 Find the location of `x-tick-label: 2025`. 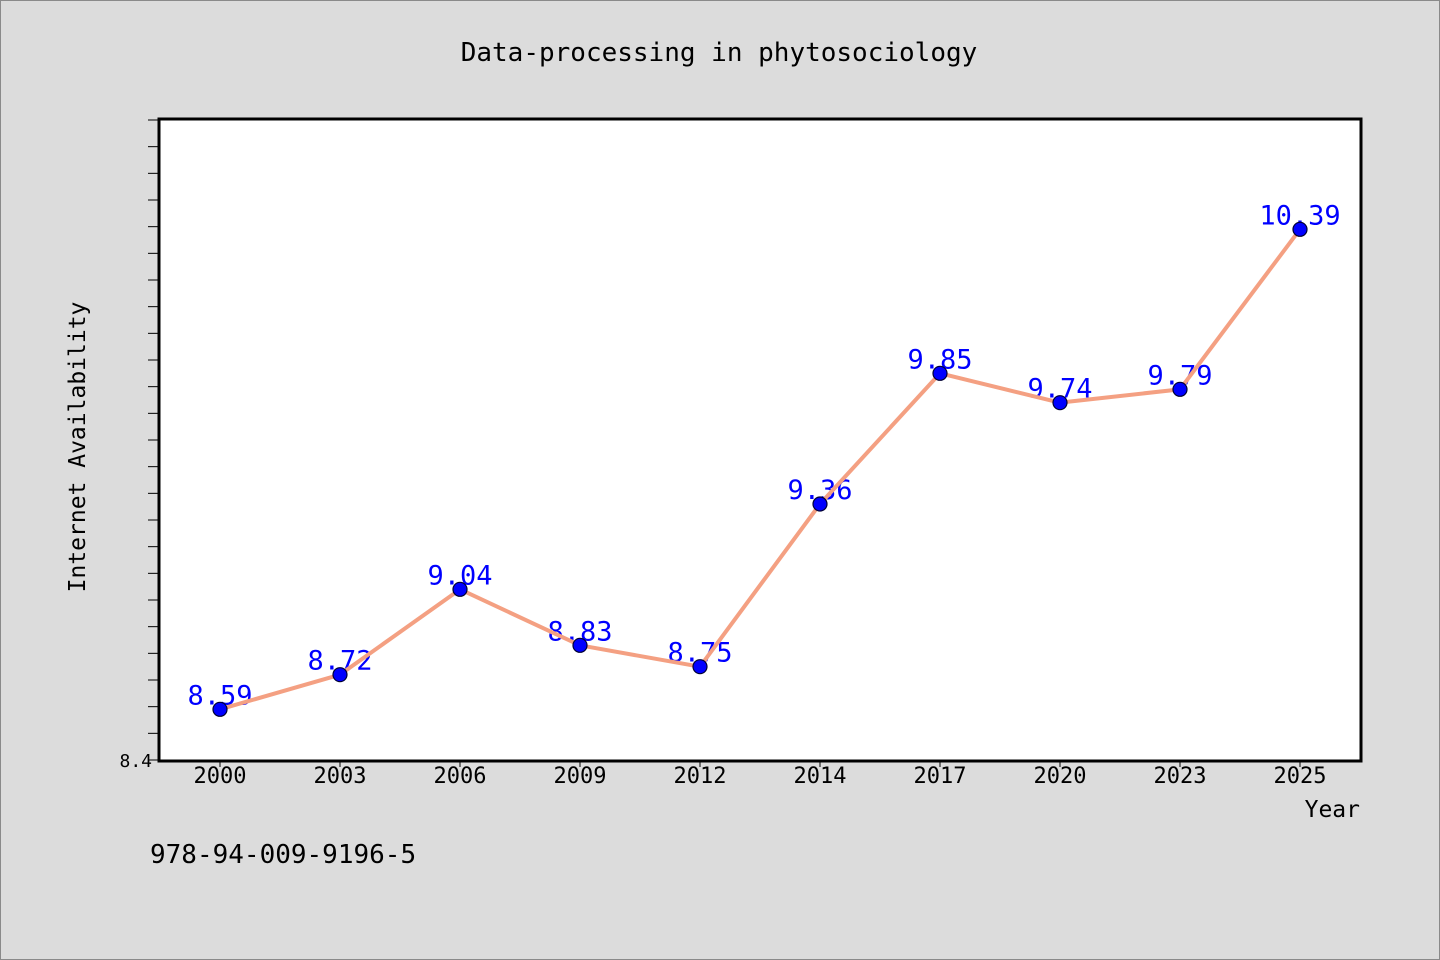

x-tick-label: 2025 is located at coordinates (1300, 776).